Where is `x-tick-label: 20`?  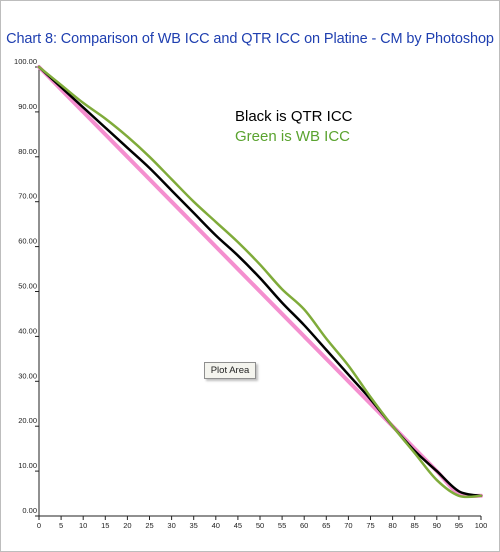
x-tick-label: 20 is located at coordinates (127, 525).